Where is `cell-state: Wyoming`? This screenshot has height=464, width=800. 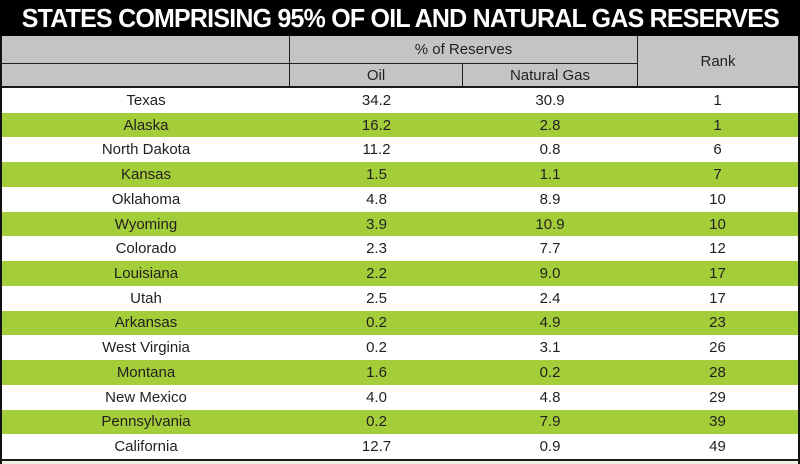 cell-state: Wyoming is located at coordinates (146, 224).